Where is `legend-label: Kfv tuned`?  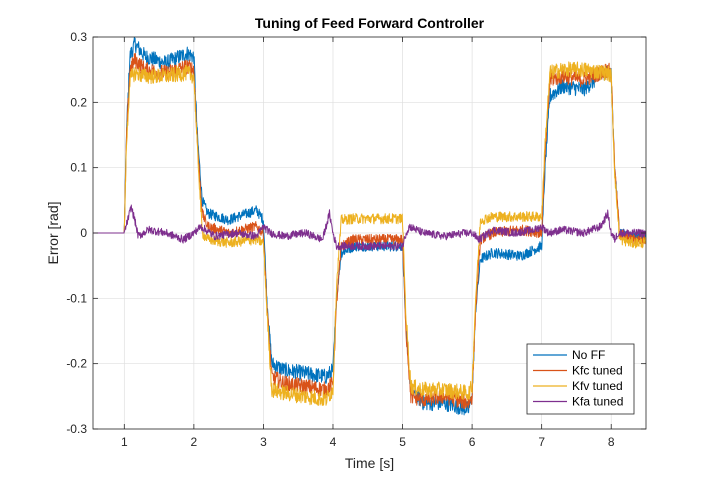 legend-label: Kfv tuned is located at coordinates (597, 386).